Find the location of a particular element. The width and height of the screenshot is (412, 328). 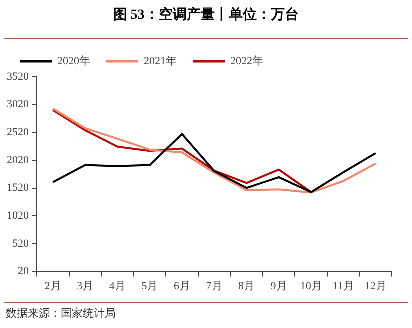

x-tick-label: 3月 is located at coordinates (85, 286).